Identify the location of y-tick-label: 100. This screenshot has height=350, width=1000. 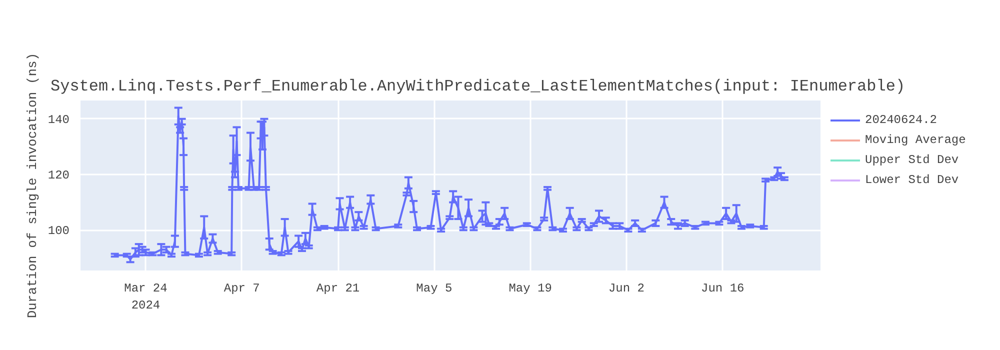
(59, 231).